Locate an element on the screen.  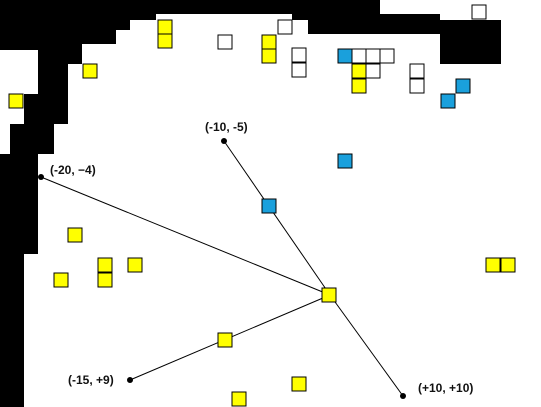
ref-point-top is located at coordinates (224, 141).